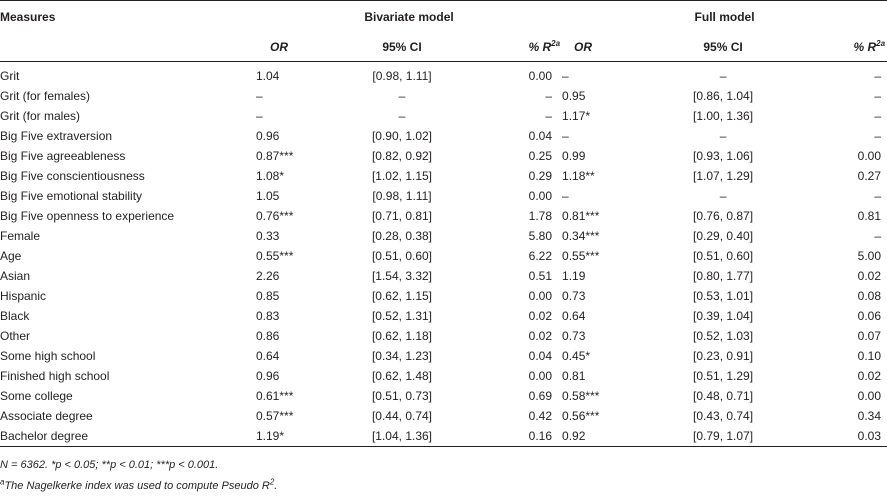 The width and height of the screenshot is (887, 502). I want to click on bivariate-ci-cell: [0.98, 1.11], so click(402, 196).